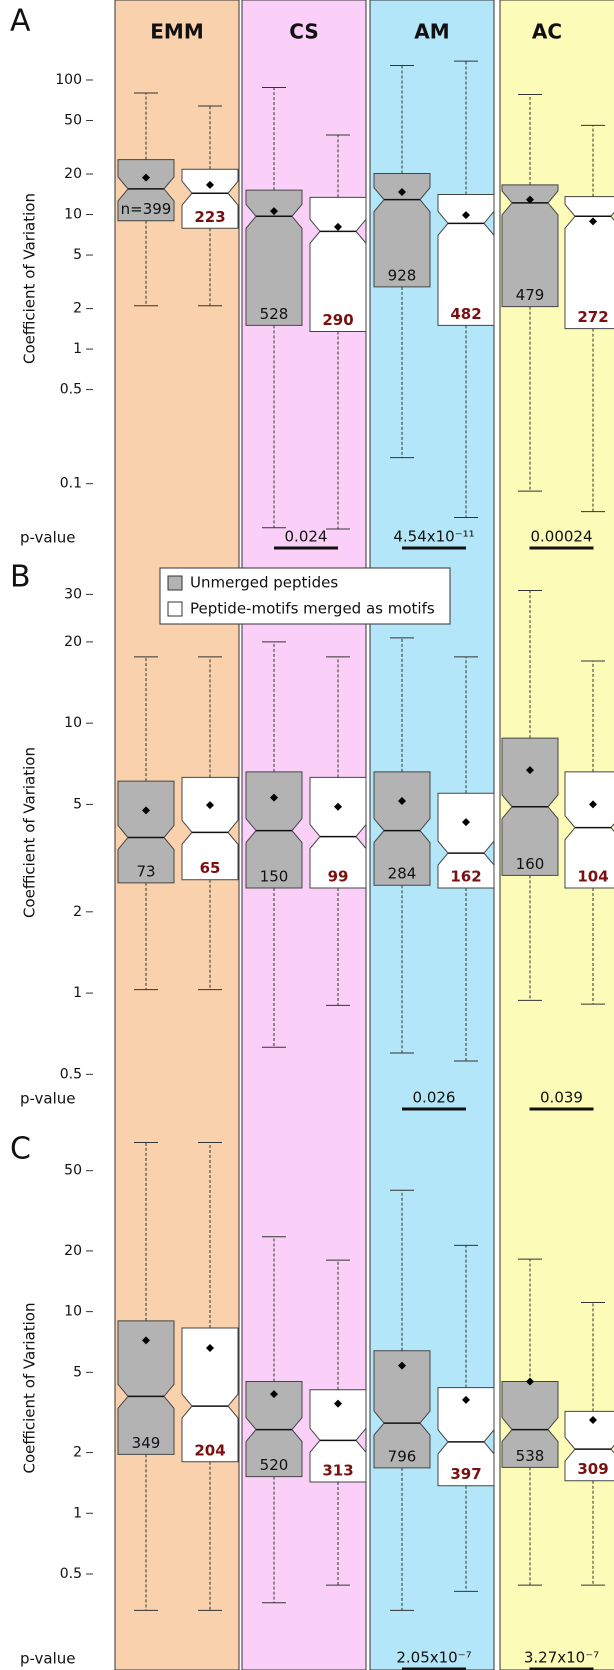  Describe the element at coordinates (20, 577) in the screenshot. I see `panel-label: B` at that location.